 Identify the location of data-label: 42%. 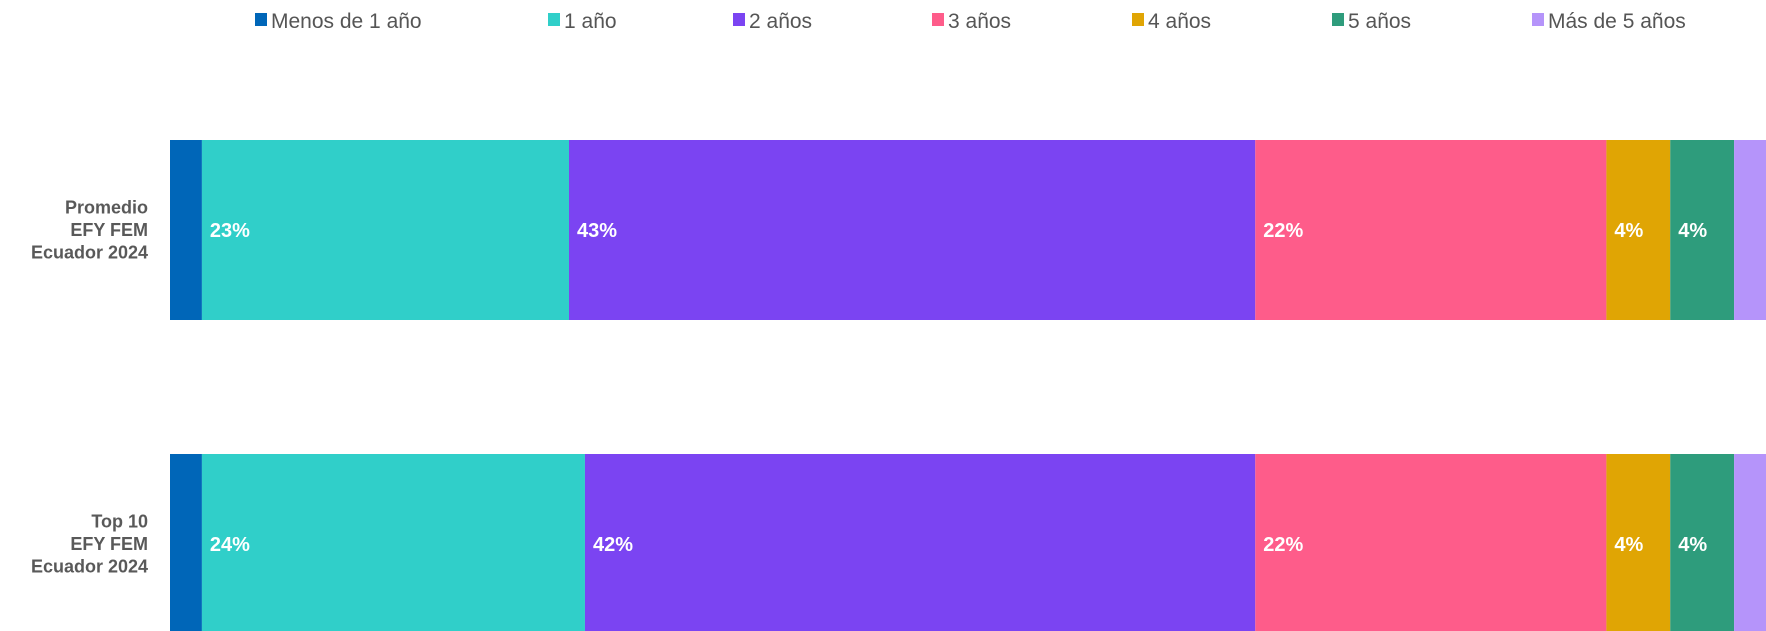
(613, 545).